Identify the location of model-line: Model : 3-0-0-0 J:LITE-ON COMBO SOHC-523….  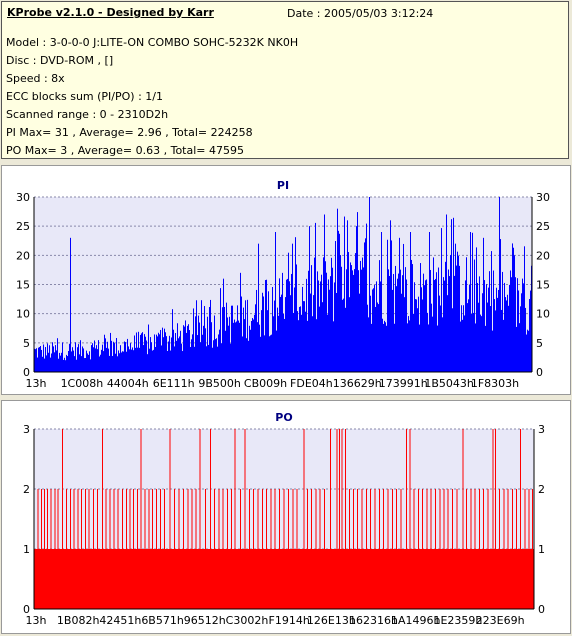
(152, 42).